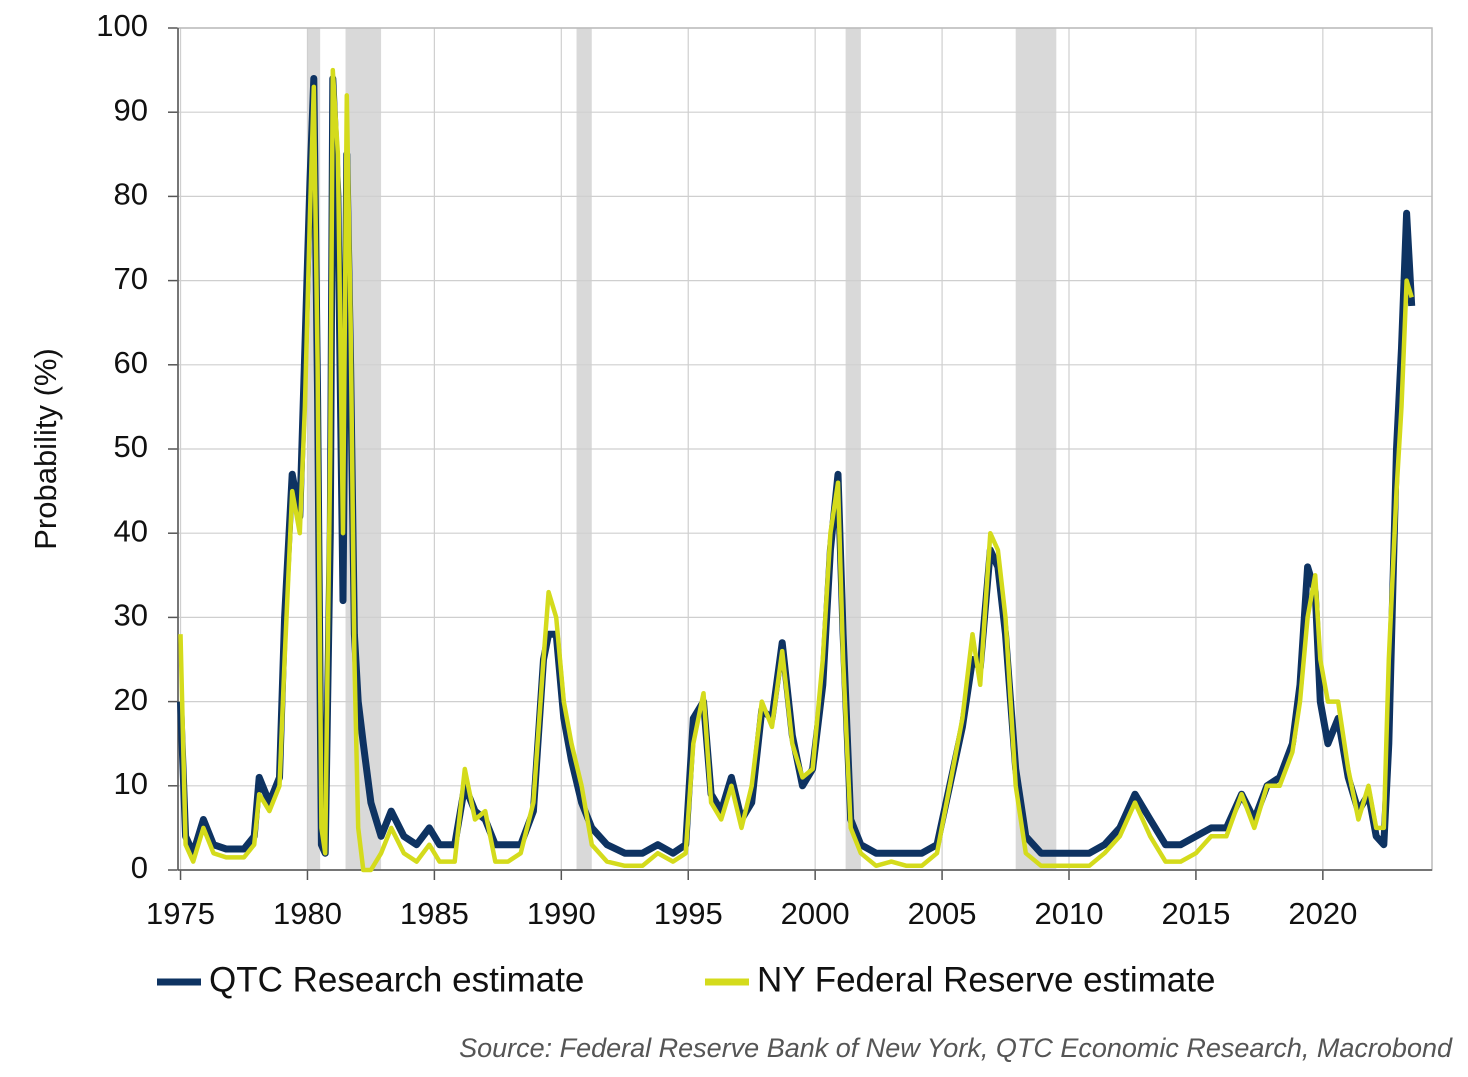 This screenshot has width=1468, height=1077. Describe the element at coordinates (1195, 913) in the screenshot. I see `x-tick-label: 2015` at that location.